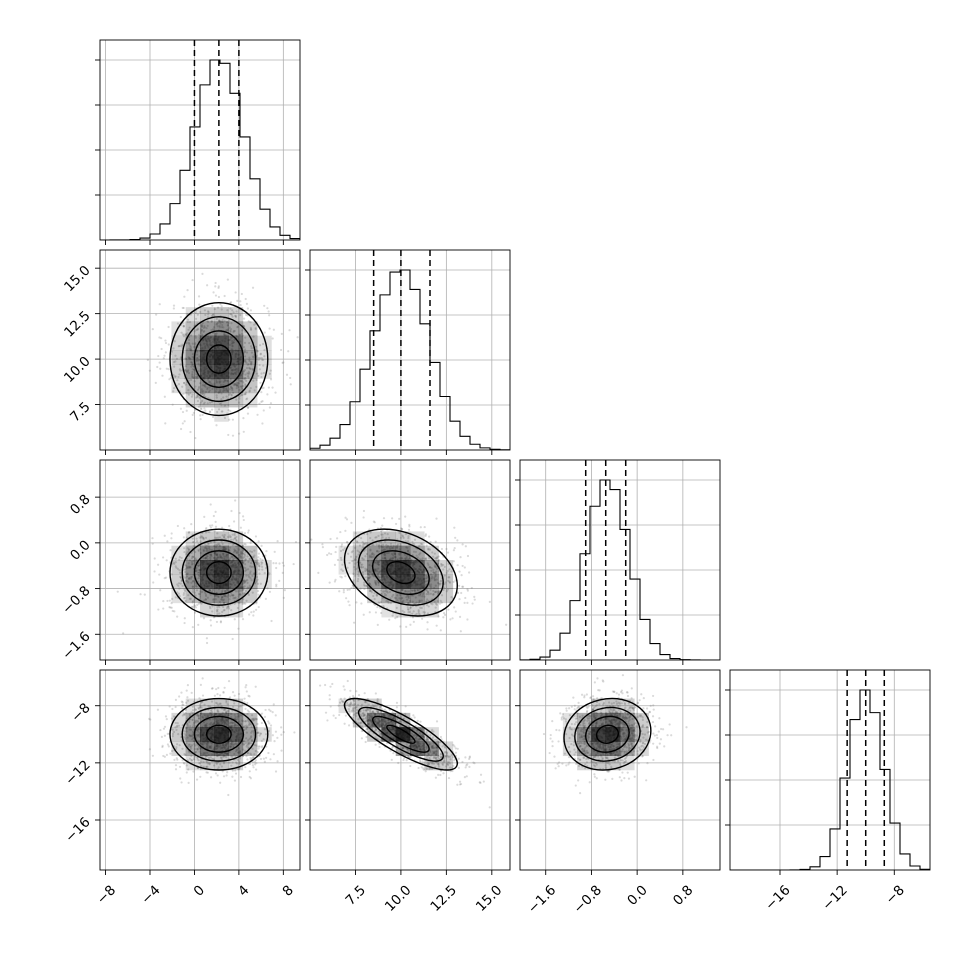  Describe the element at coordinates (179, 343) in the screenshot. I see `density-cell` at that location.